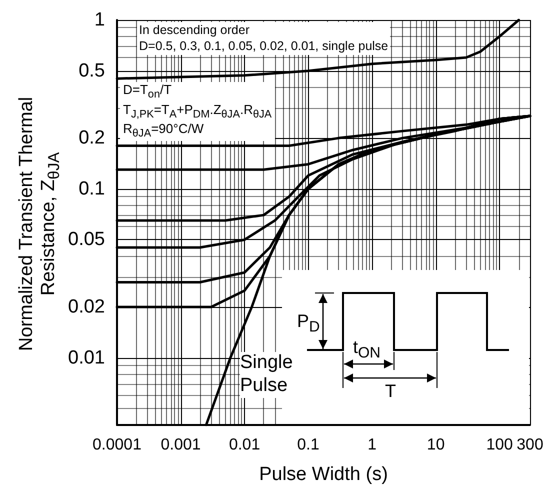 The image size is (553, 490). I want to click on y-tick-label: 1, so click(99, 20).